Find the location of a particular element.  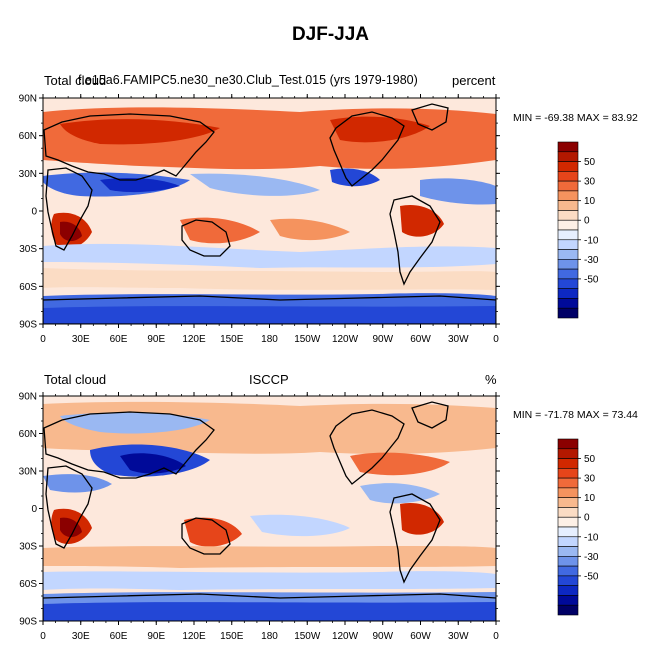

panel1-colorbar: 50 30 10 0 -10 -30 -50 is located at coordinates (578, 230).